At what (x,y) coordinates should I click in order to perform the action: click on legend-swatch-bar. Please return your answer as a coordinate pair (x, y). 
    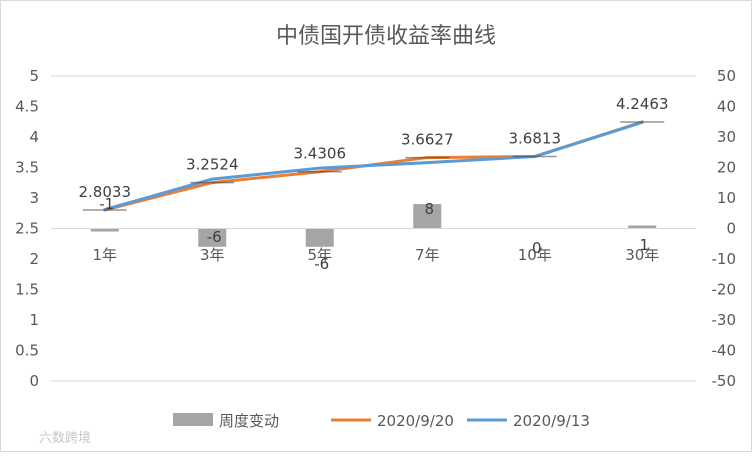
    Looking at the image, I should click on (193, 419).